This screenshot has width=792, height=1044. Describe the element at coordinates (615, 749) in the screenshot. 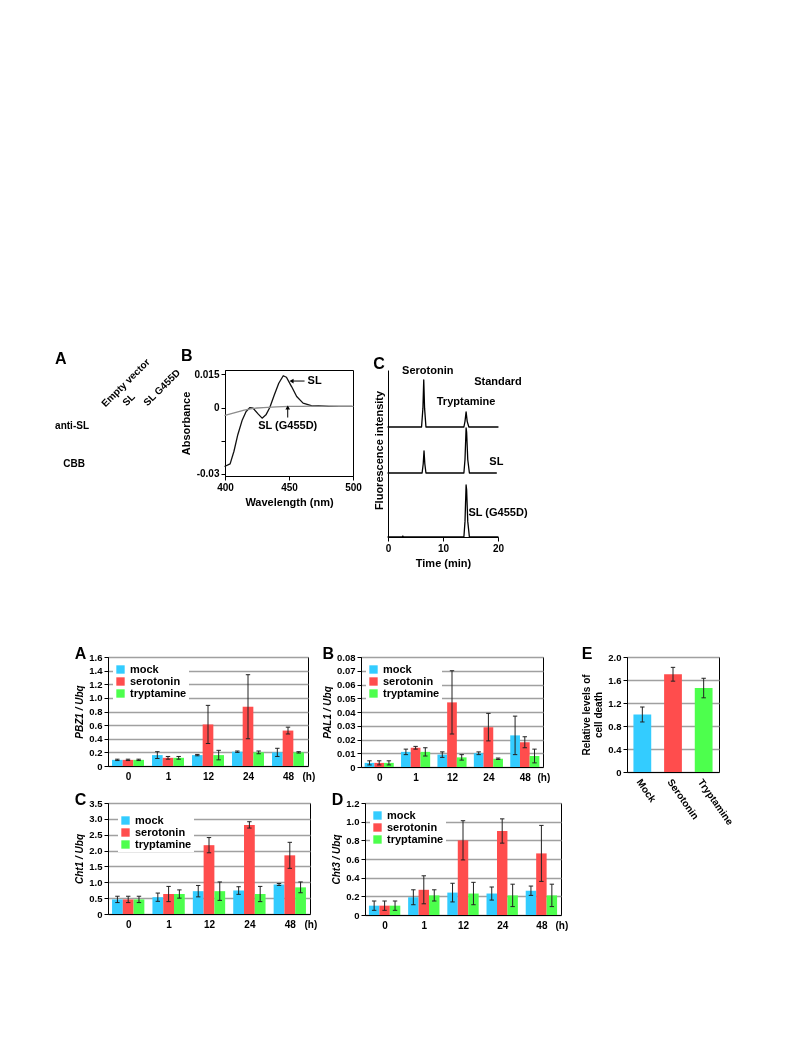

I see `y-tick-label: 0.4` at that location.